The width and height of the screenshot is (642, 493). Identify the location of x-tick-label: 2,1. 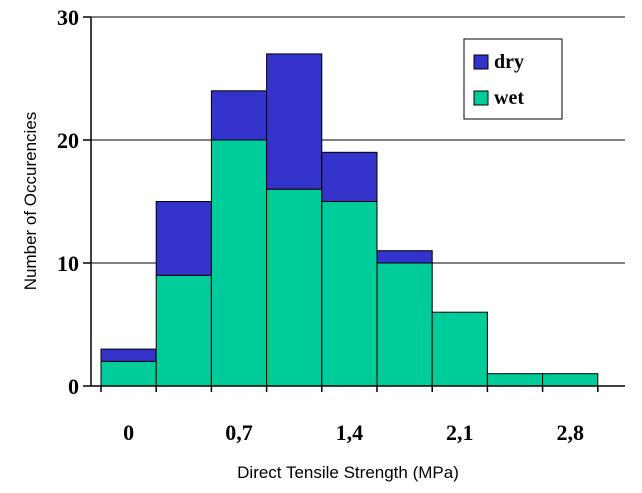
(460, 432).